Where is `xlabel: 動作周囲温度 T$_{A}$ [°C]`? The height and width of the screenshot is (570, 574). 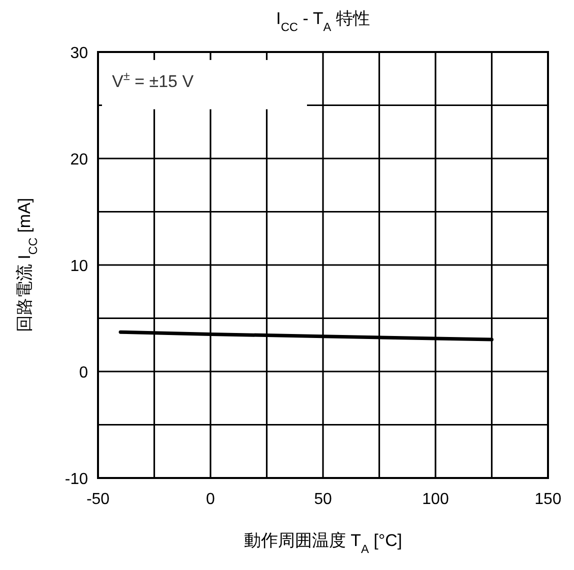 xlabel: 動作周囲温度 T$_{A}$ [°C] is located at coordinates (323, 543).